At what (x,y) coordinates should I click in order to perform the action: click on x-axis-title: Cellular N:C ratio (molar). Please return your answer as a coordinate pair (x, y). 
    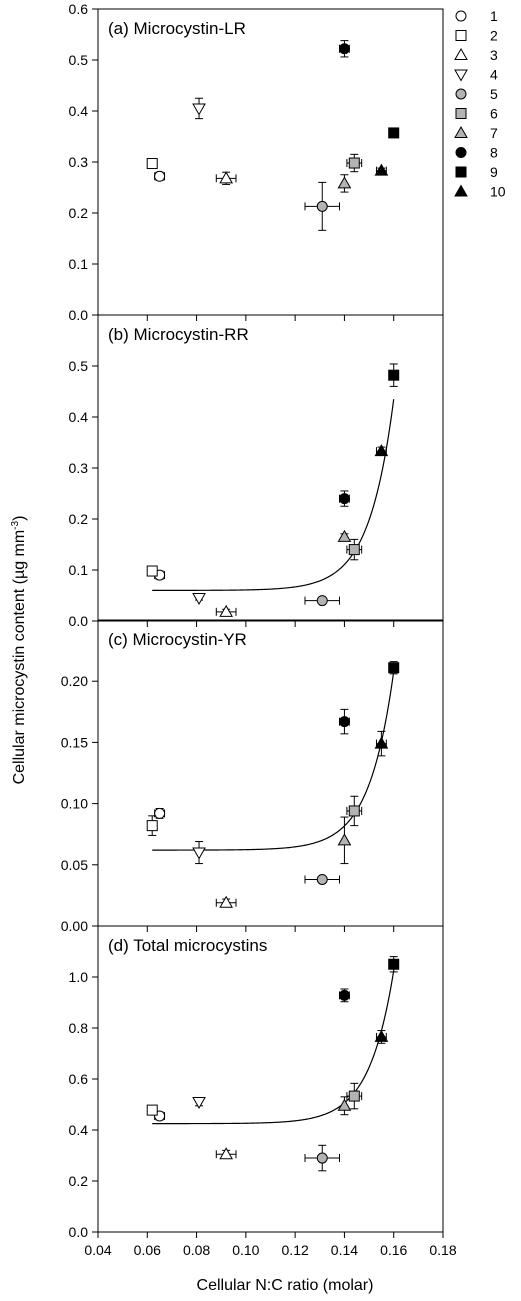
    Looking at the image, I should click on (285, 1285).